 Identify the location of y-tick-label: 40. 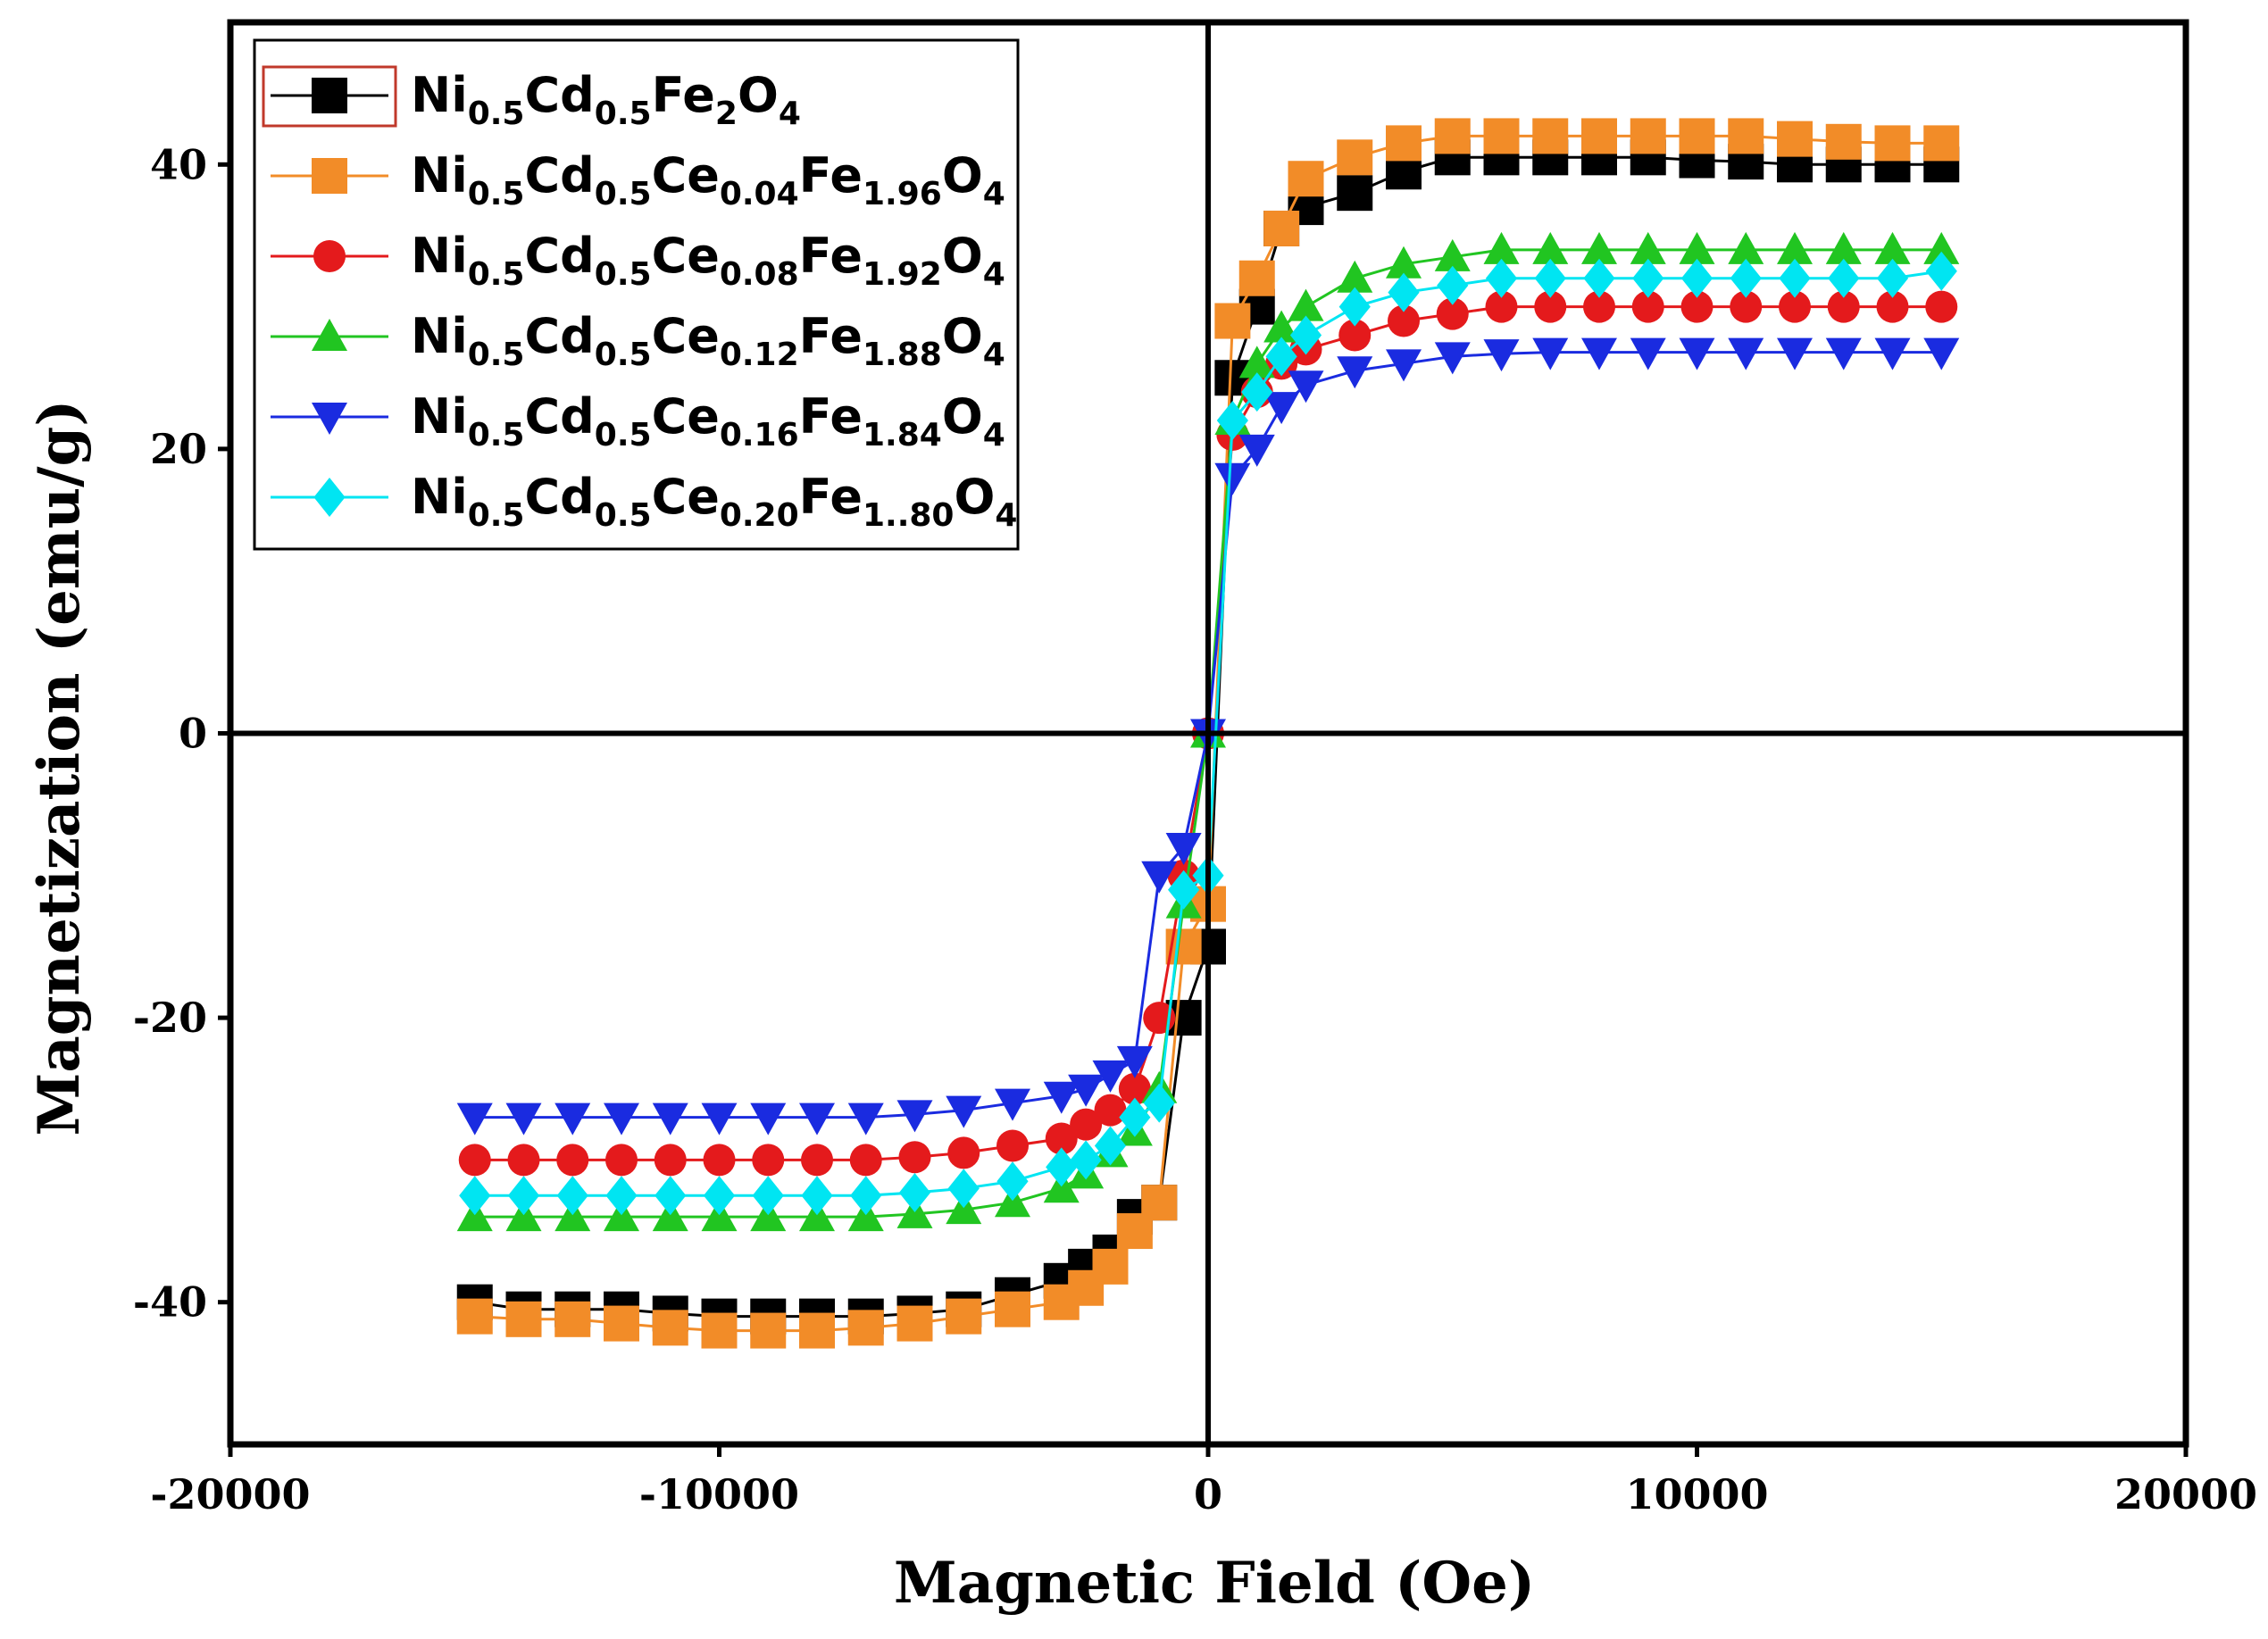
(178, 164).